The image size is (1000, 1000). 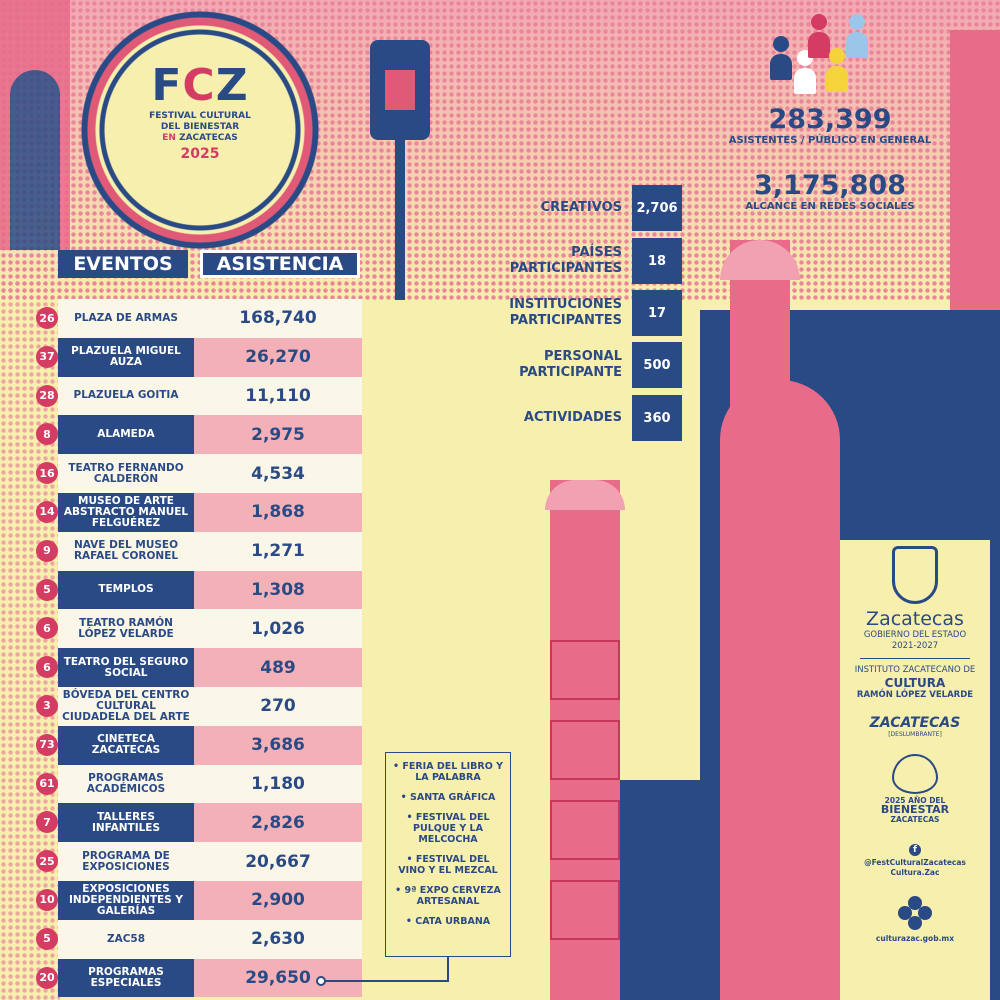 I want to click on event-attendance: 11,110, so click(x=278, y=396).